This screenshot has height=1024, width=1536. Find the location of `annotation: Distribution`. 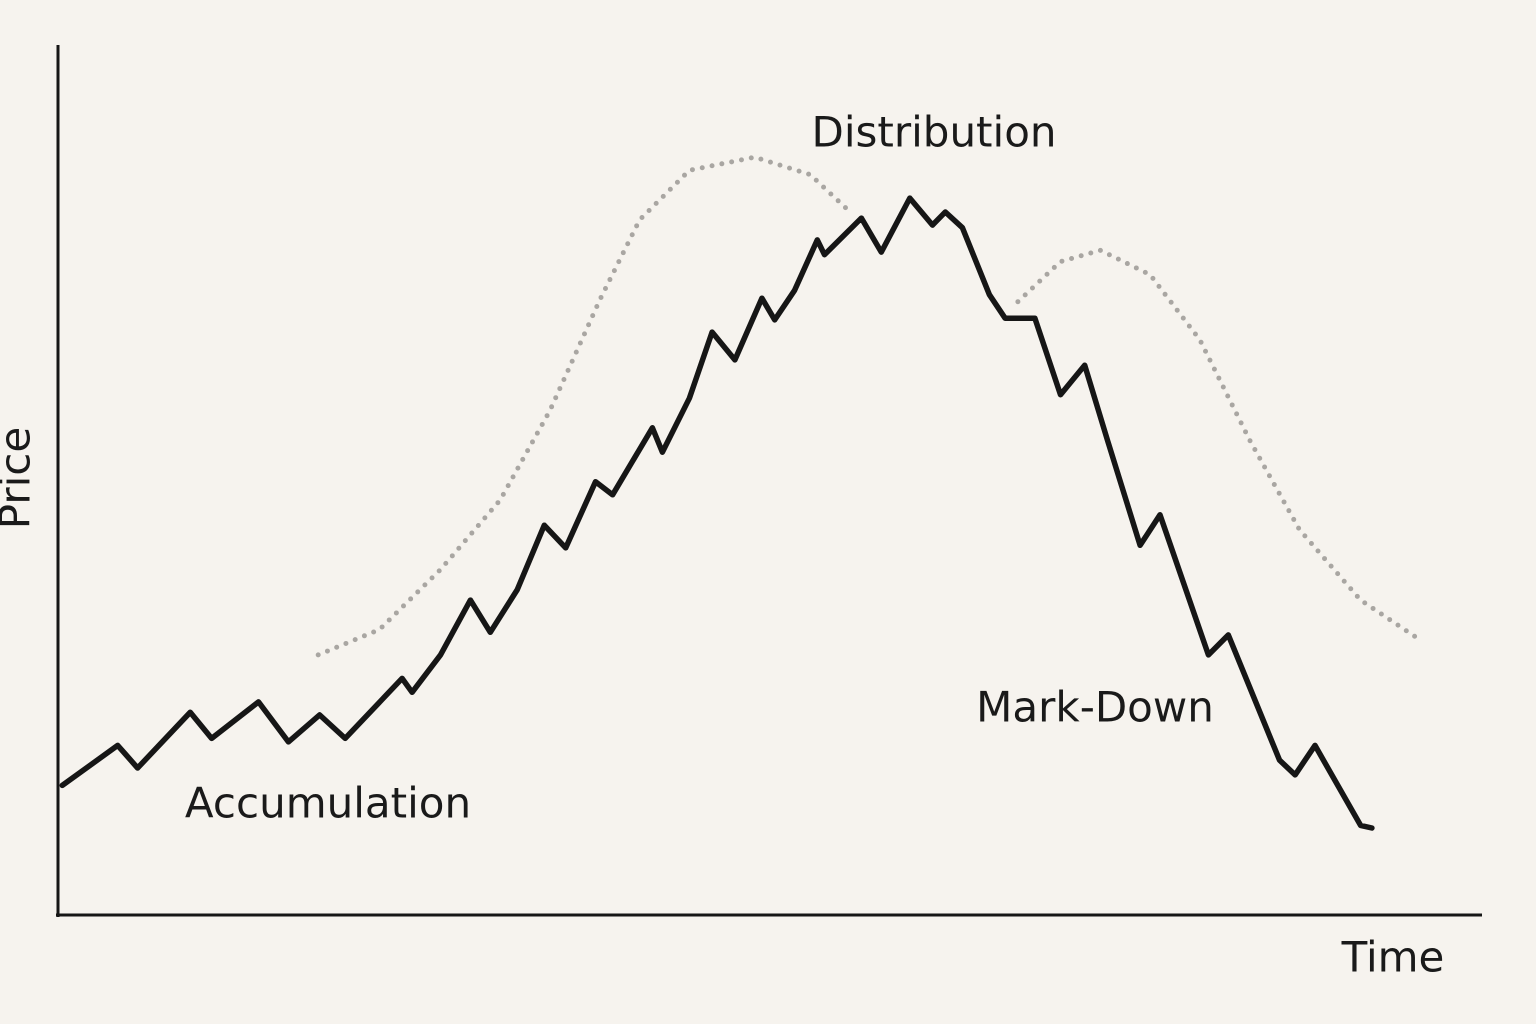

annotation: Distribution is located at coordinates (933, 132).